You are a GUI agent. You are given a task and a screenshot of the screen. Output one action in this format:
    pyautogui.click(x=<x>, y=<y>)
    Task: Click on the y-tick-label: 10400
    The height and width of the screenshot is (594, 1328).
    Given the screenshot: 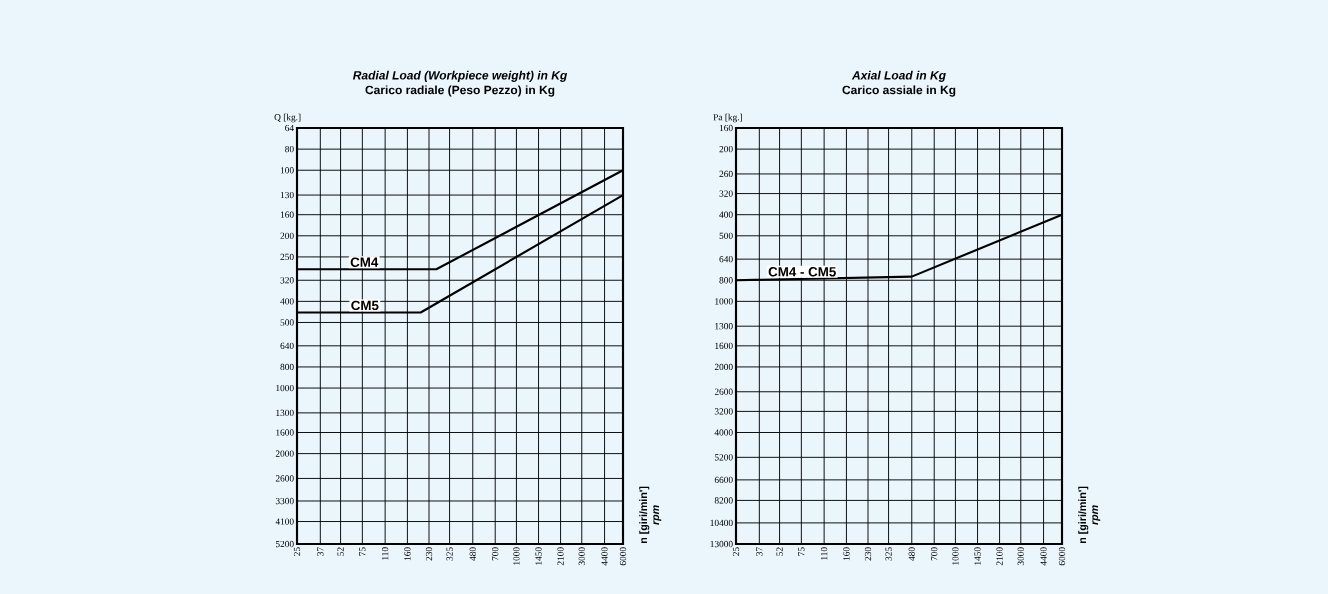 What is the action you would take?
    pyautogui.click(x=721, y=523)
    